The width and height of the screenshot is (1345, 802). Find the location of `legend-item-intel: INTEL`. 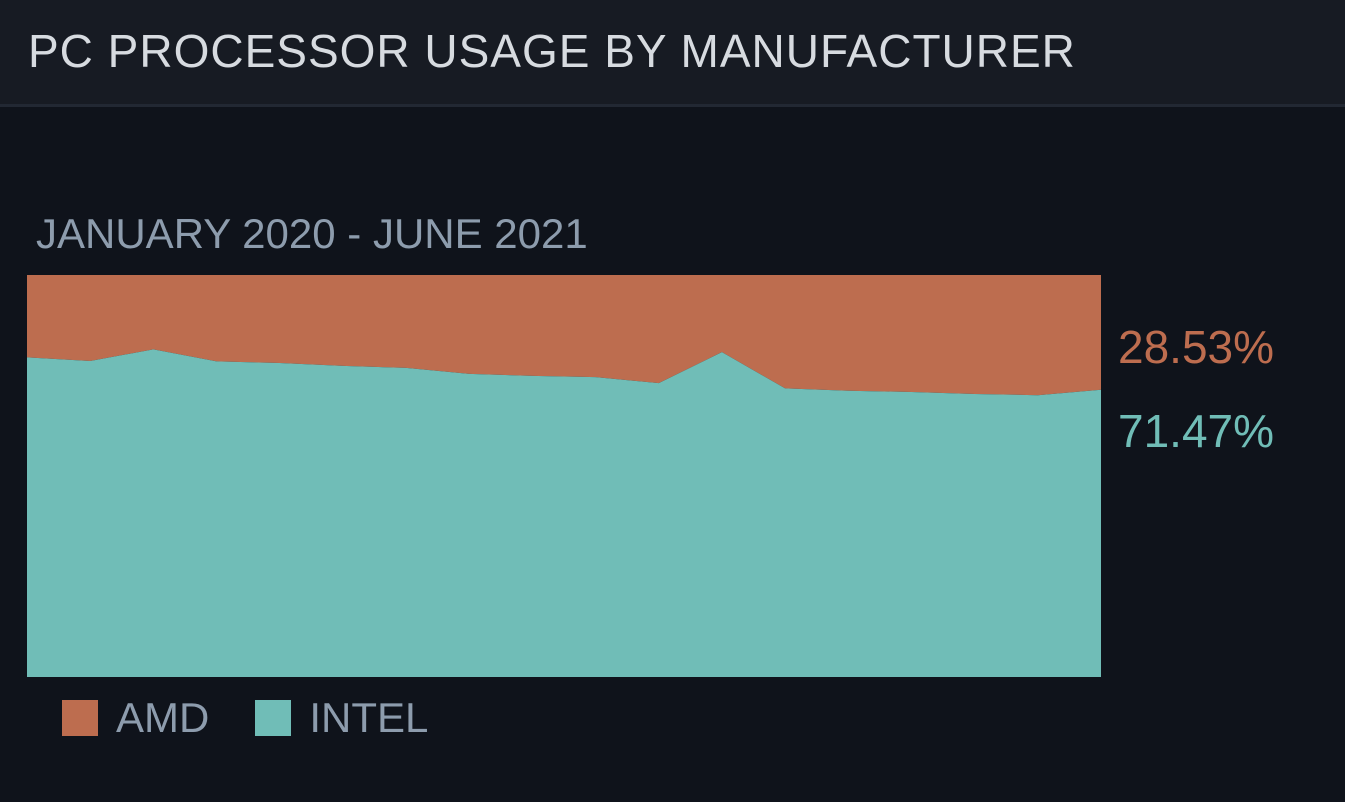

legend-item-intel: INTEL is located at coordinates (341, 718).